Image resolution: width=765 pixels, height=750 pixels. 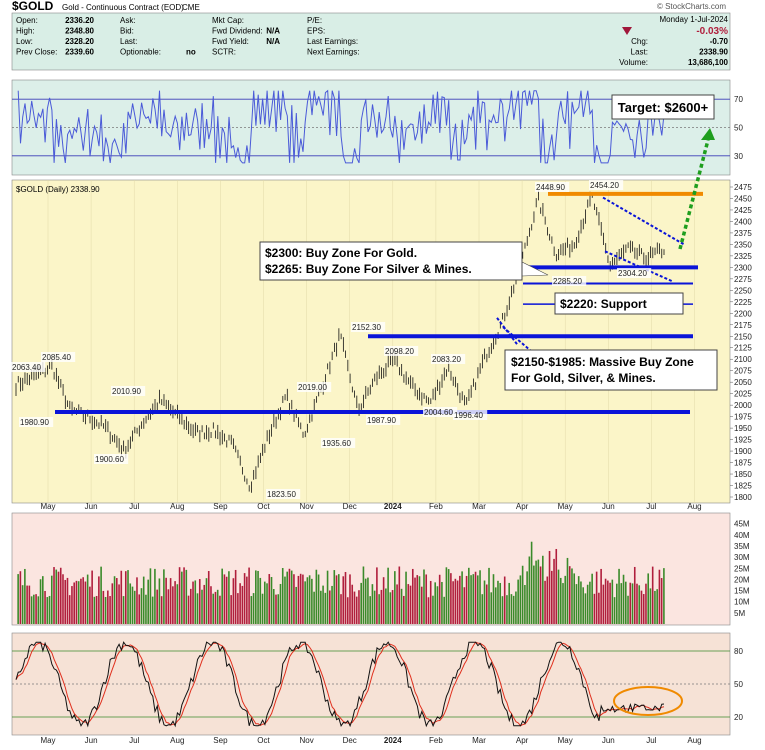 What do you see at coordinates (743, 371) in the screenshot?
I see `price-y-tick-label: 2075` at bounding box center [743, 371].